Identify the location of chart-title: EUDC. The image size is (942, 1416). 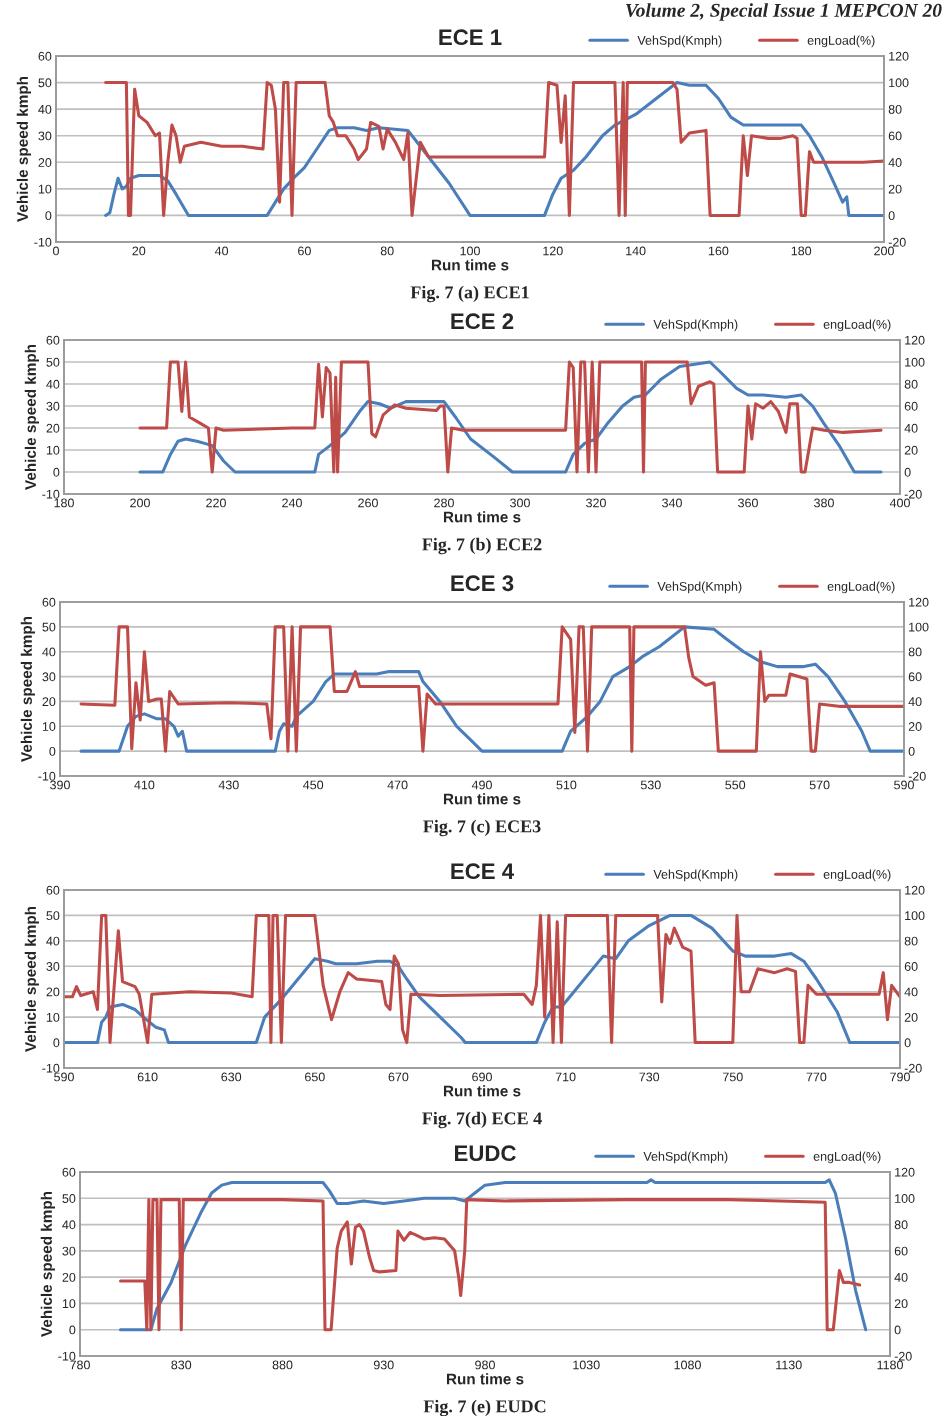
(485, 1153).